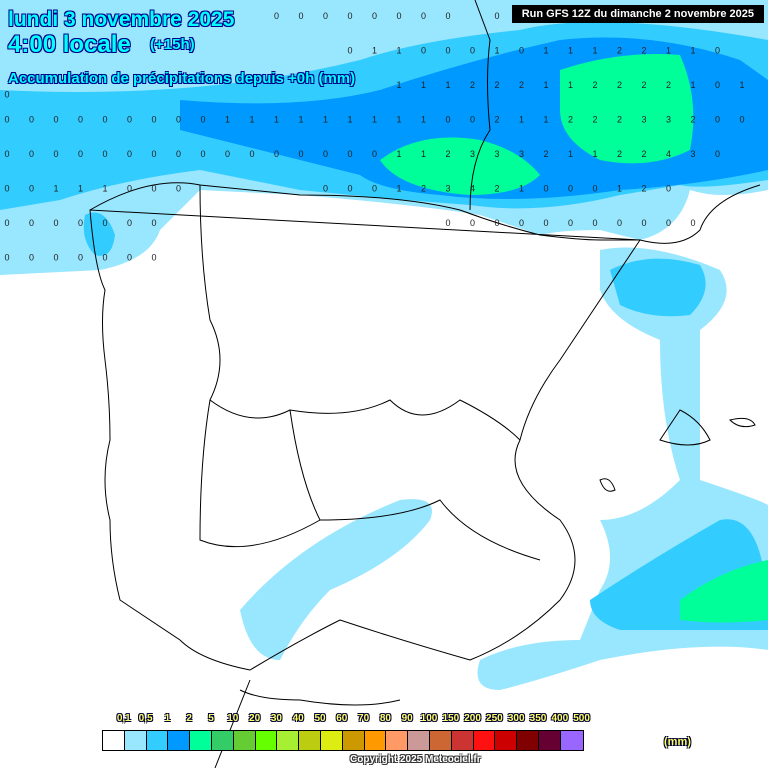 This screenshot has width=768, height=768. I want to click on legend-label: 70, so click(364, 718).